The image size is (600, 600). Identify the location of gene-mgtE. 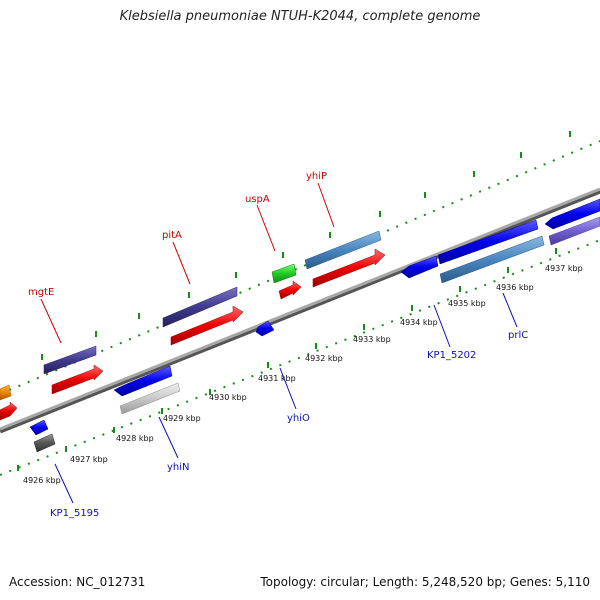
(77, 379).